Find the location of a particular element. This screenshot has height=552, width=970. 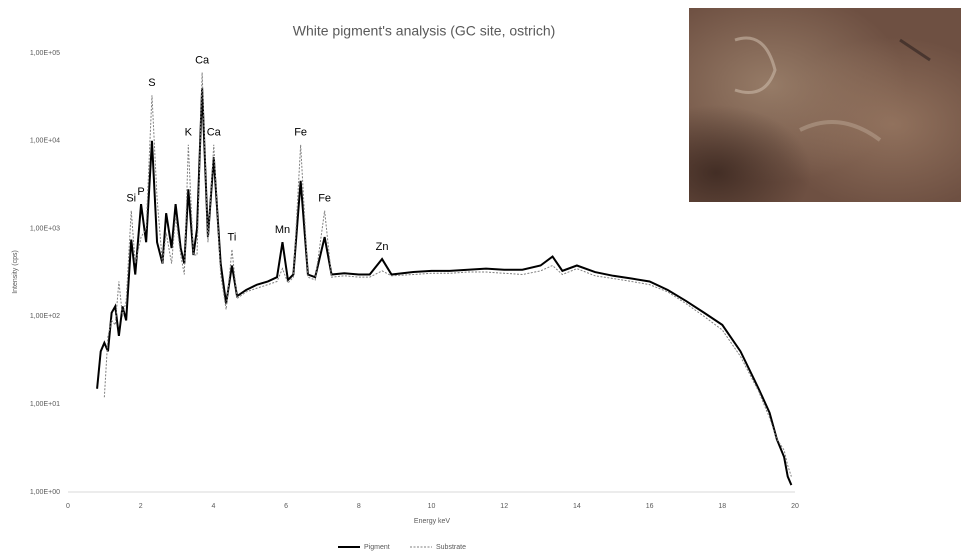

x-tick-label: 14 is located at coordinates (577, 506).